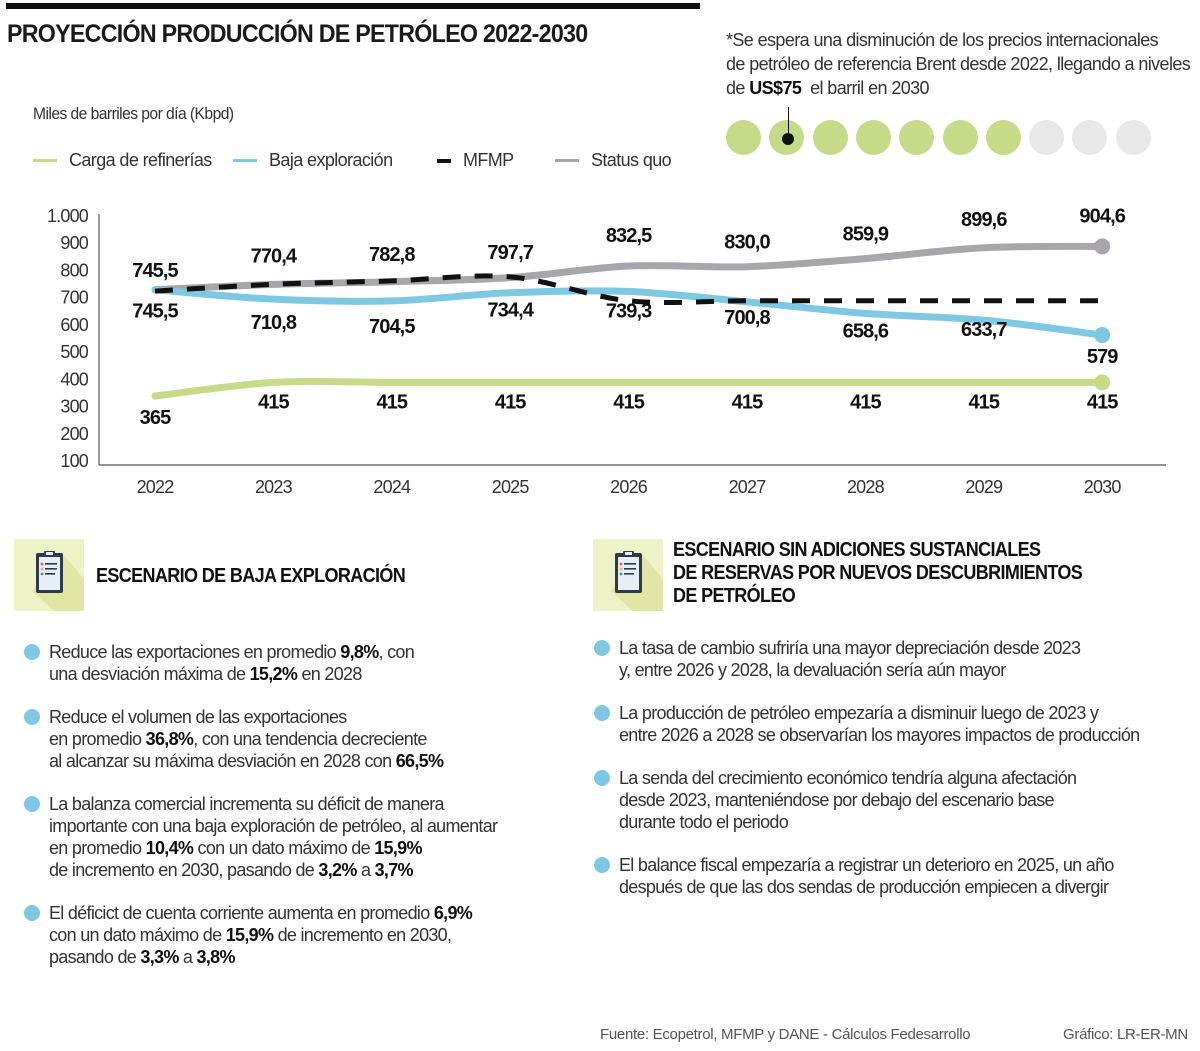 This screenshot has height=1051, width=1200. I want to click on note-text: de, so click(738, 88).